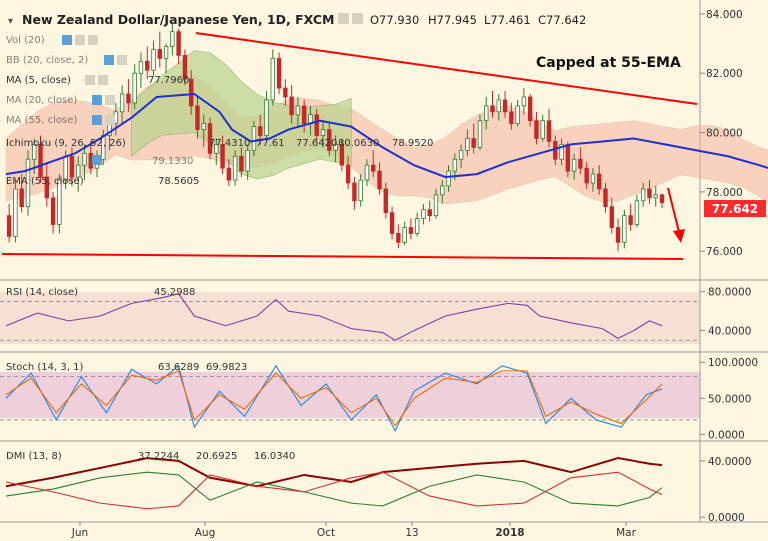 The height and width of the screenshot is (541, 768). I want to click on rsi-band, so click(350, 318).